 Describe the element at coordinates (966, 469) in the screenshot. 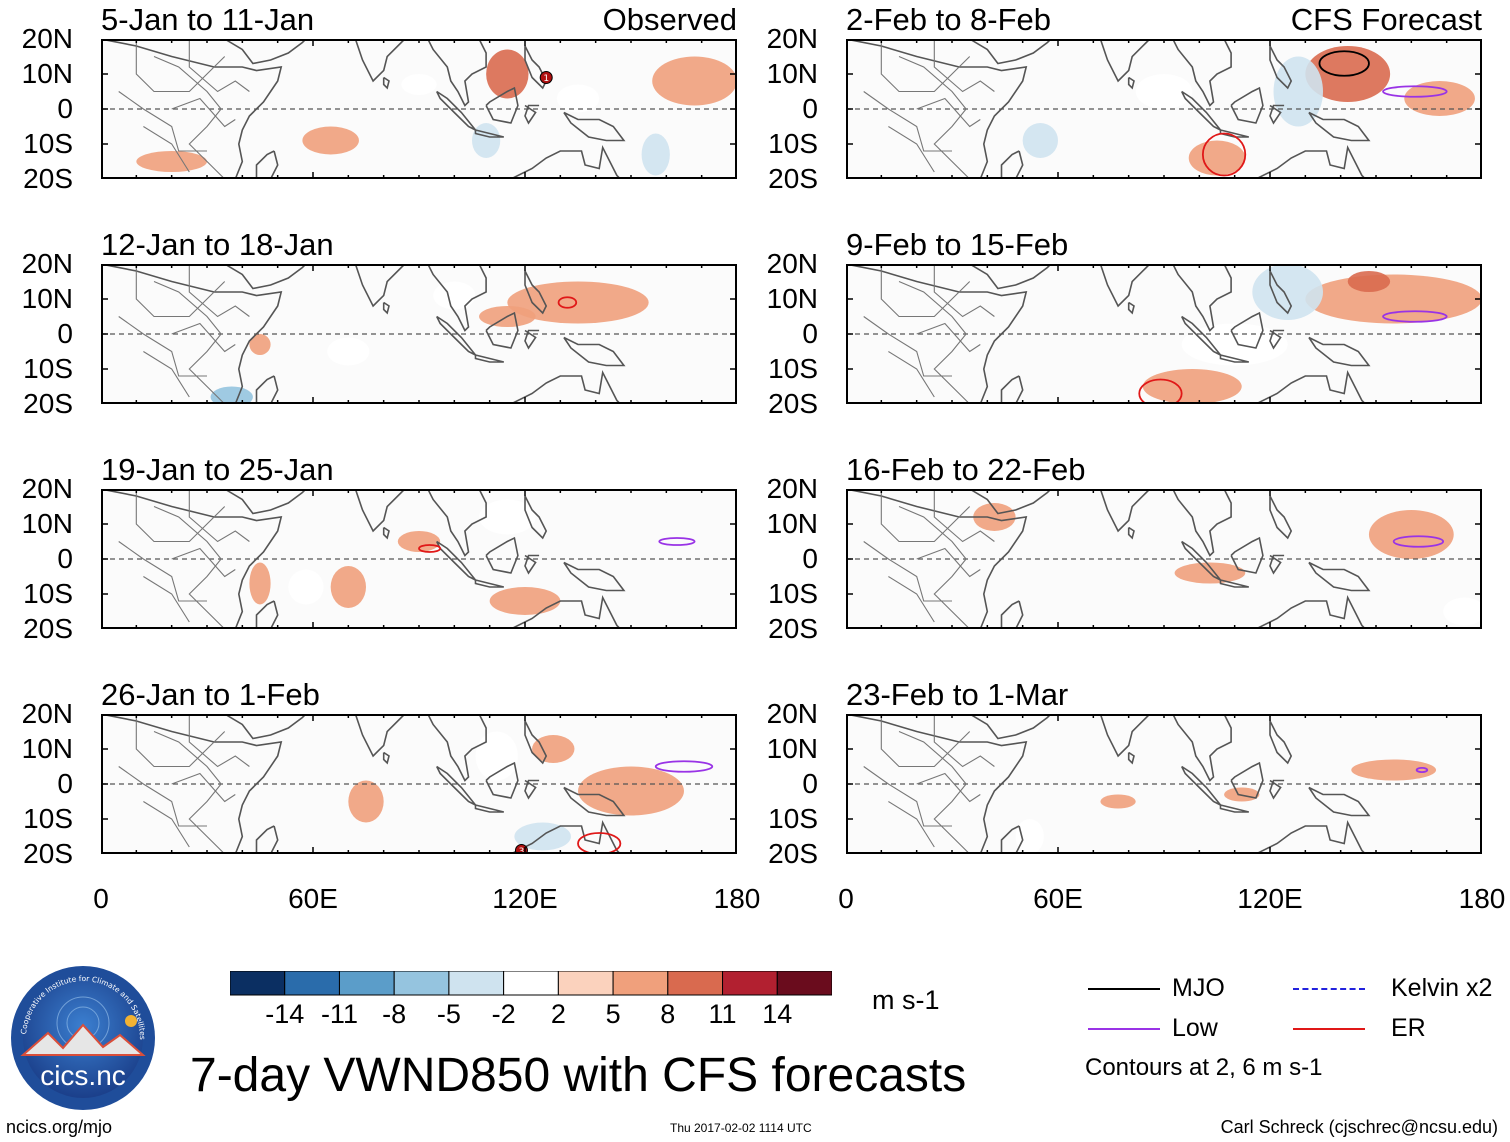

I see `panel-title: 16-Feb to 22-Feb` at that location.